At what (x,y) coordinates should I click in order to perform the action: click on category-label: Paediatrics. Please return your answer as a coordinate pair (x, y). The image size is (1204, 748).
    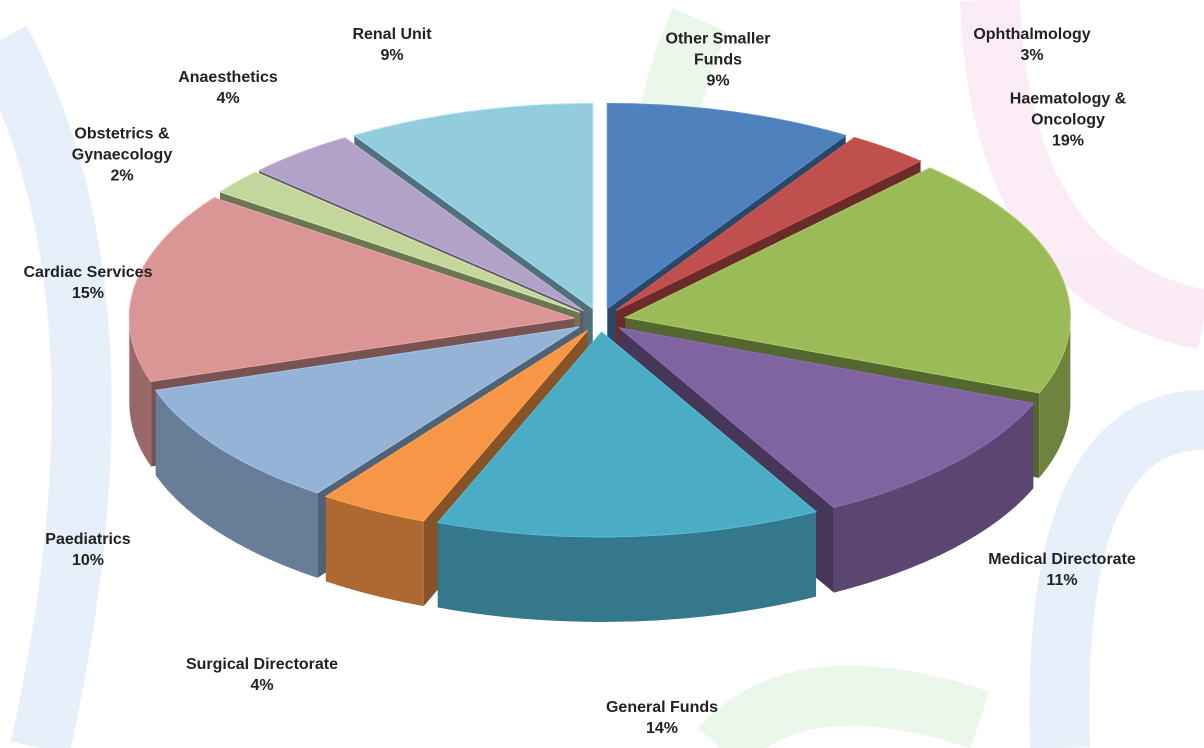
    Looking at the image, I should click on (88, 539).